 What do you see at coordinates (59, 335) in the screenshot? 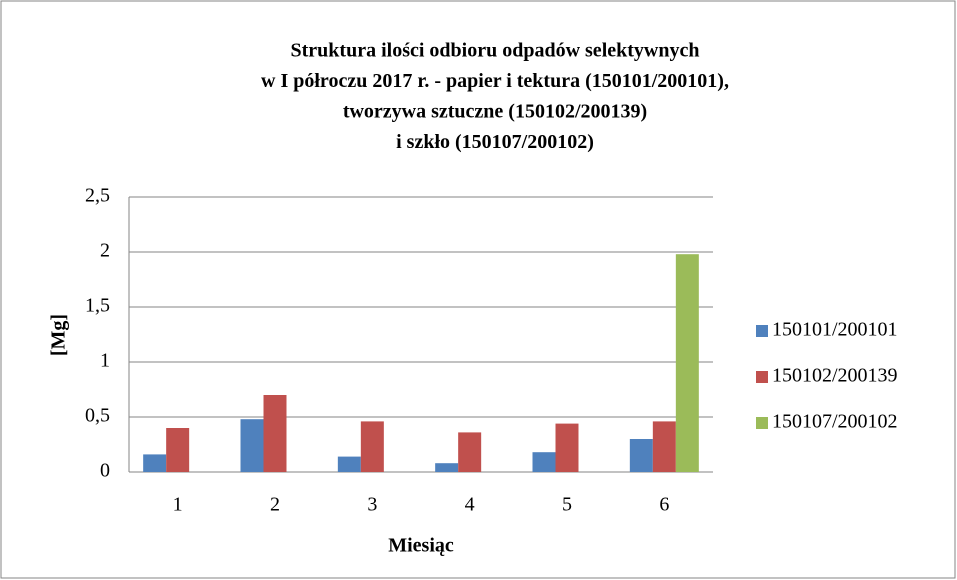
I see `y-axis-label: [Mg]` at bounding box center [59, 335].